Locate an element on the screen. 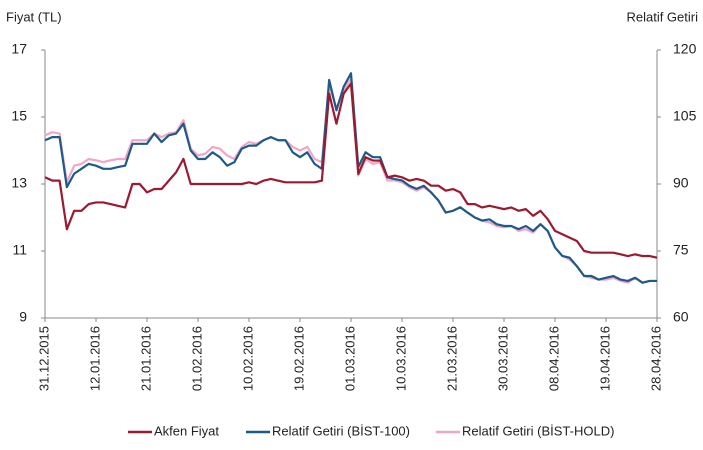 The image size is (703, 450). x-tick-label: 30.03.2016 is located at coordinates (502, 358).